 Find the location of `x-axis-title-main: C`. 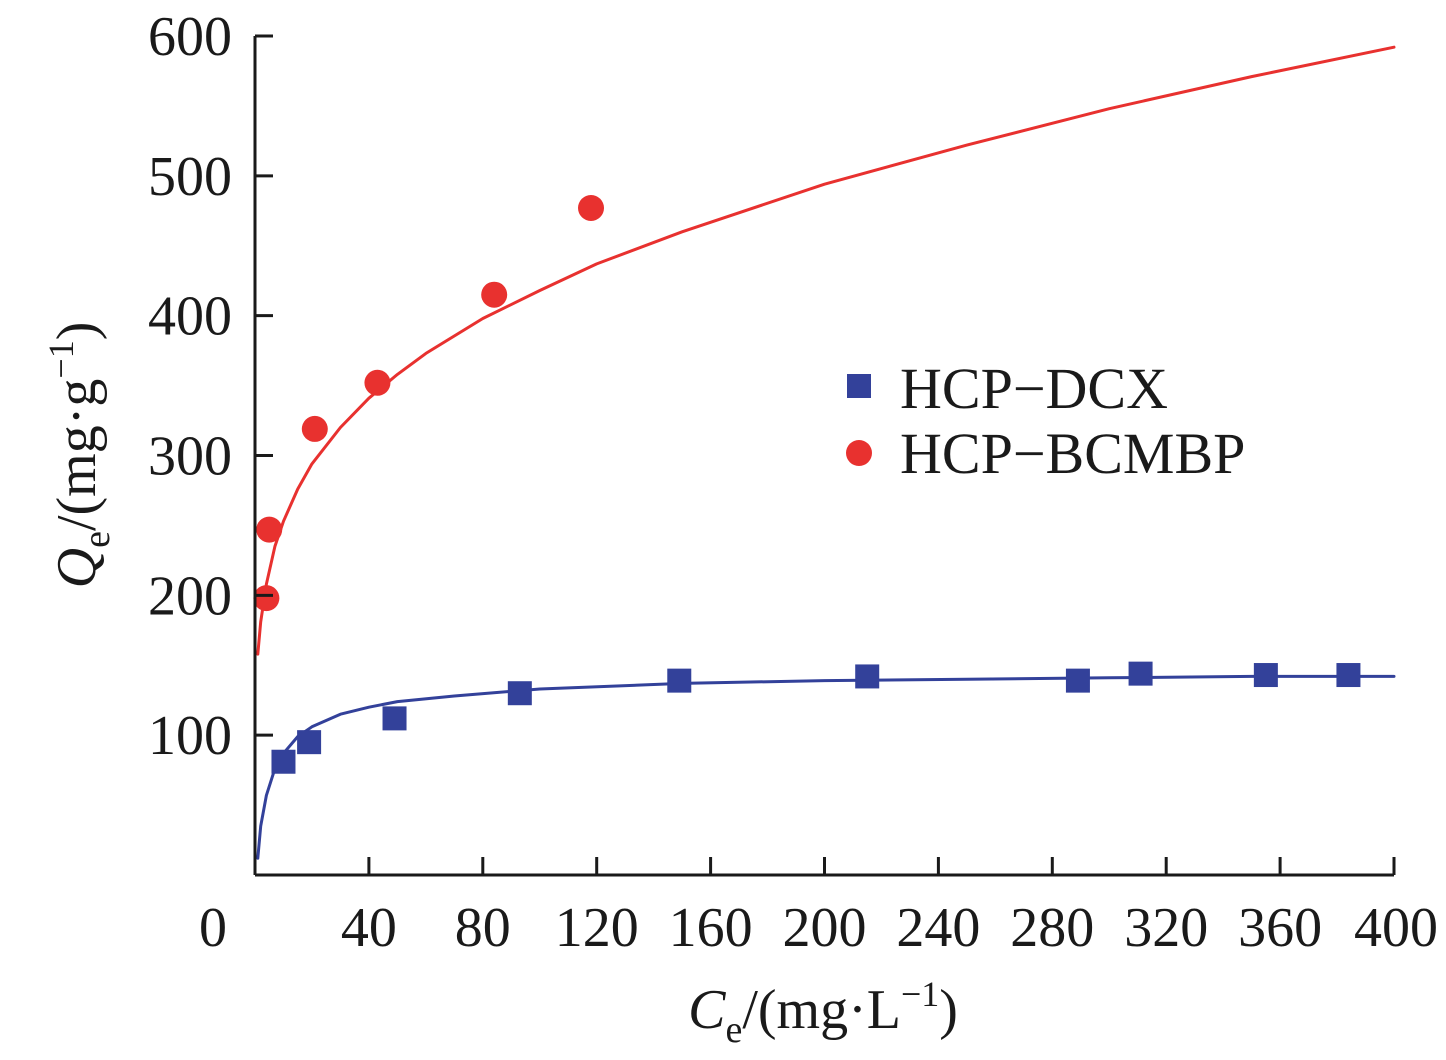

x-axis-title-main: C is located at coordinates (707, 1010).